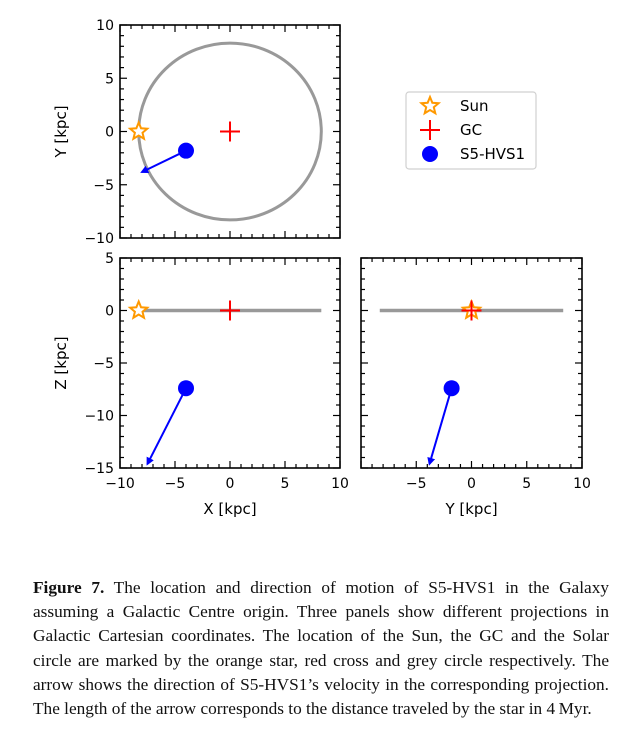 The height and width of the screenshot is (756, 626). I want to click on y-axis-label: Y [kpc], so click(61, 131).